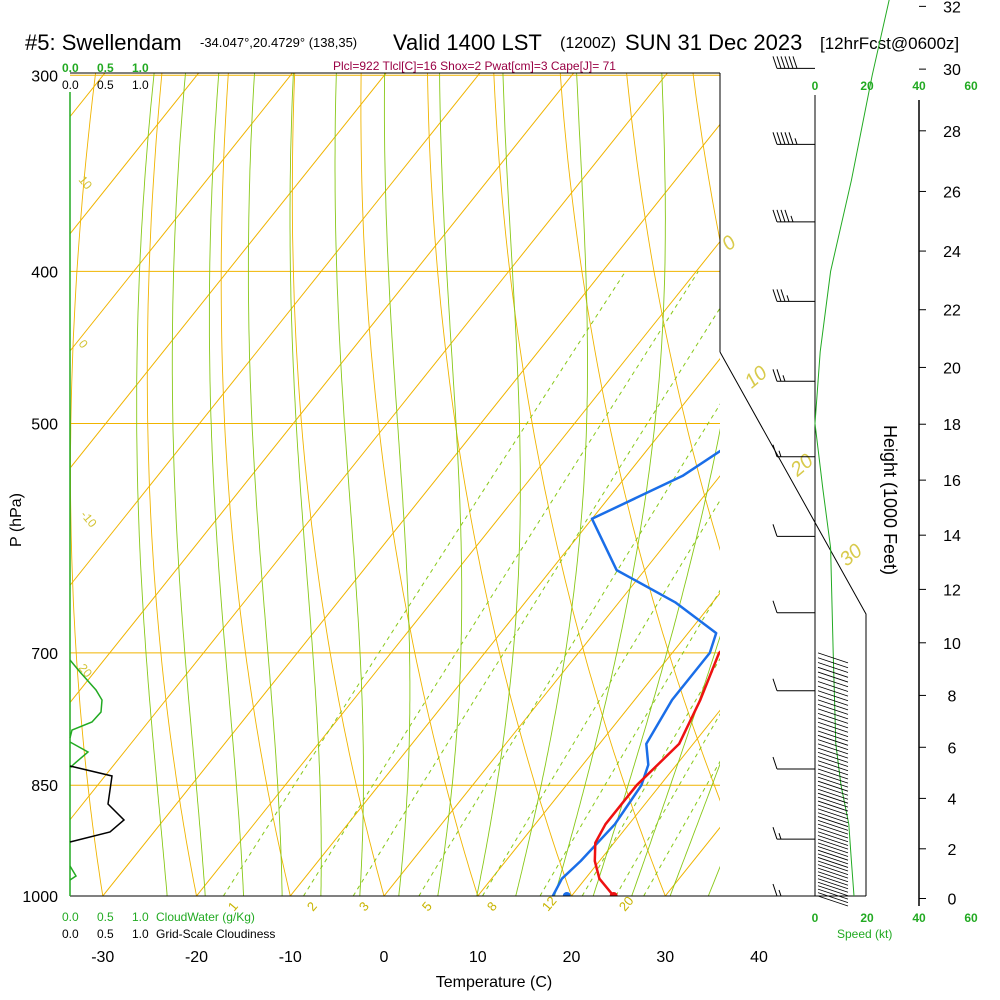  What do you see at coordinates (44, 76) in the screenshot?
I see `pressure-tick-label: 300` at bounding box center [44, 76].